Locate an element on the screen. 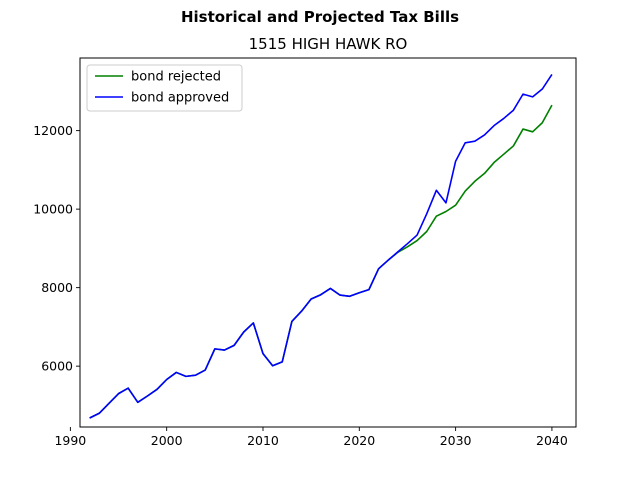 The image size is (640, 480). legend: bond rejected bond approved is located at coordinates (164, 88).